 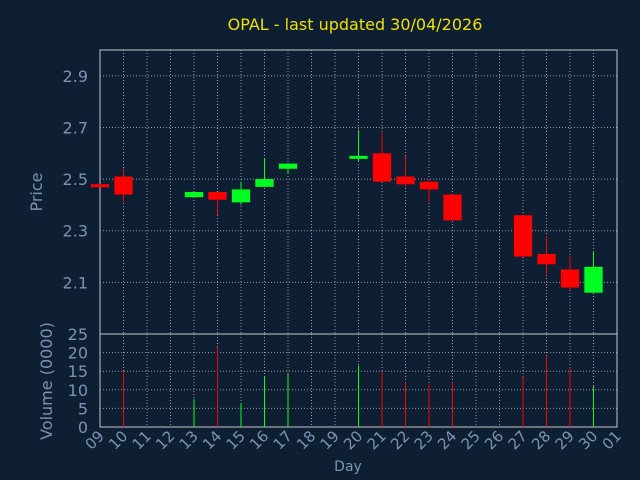 What do you see at coordinates (75, 179) in the screenshot?
I see `price-tick-label: 2.5` at bounding box center [75, 179].